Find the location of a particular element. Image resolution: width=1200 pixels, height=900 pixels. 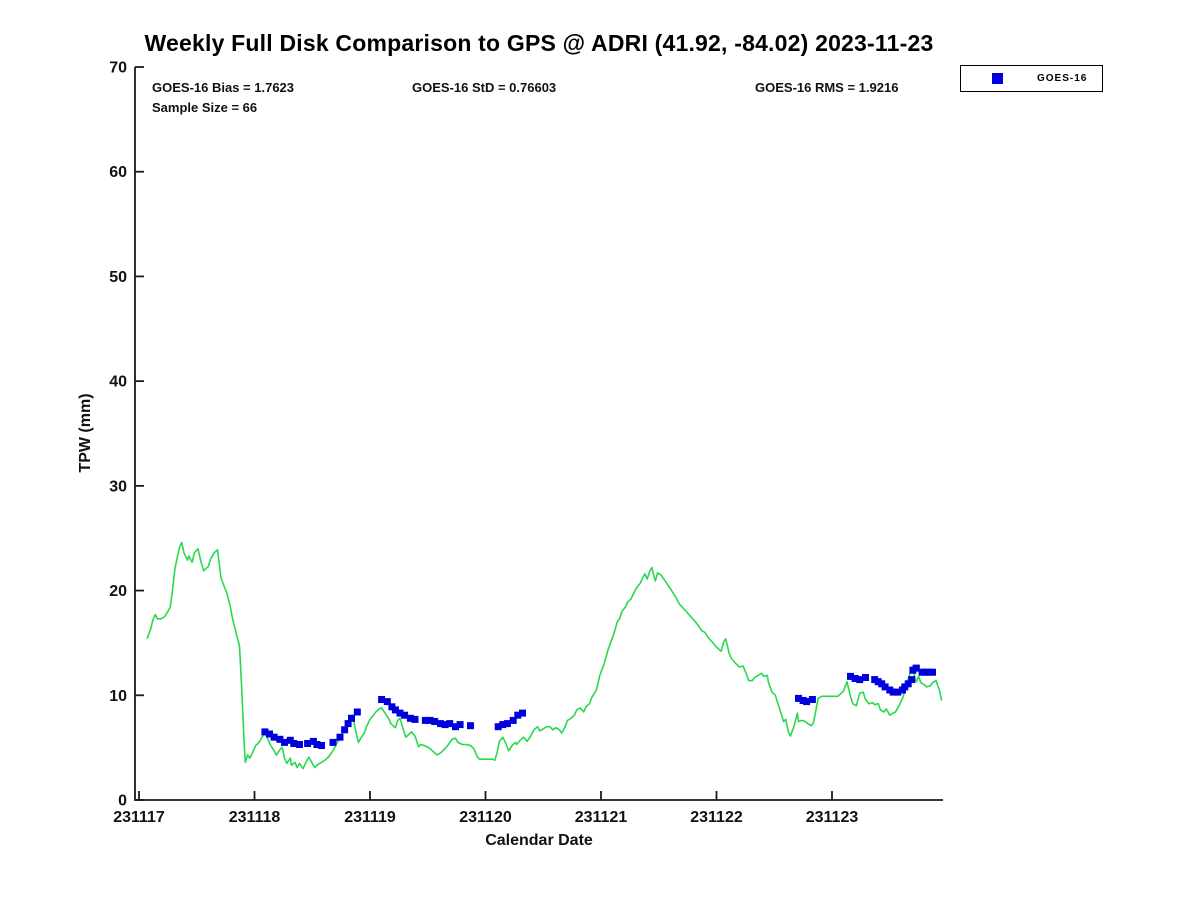

goes16-legend-marker-icon is located at coordinates (997, 78).